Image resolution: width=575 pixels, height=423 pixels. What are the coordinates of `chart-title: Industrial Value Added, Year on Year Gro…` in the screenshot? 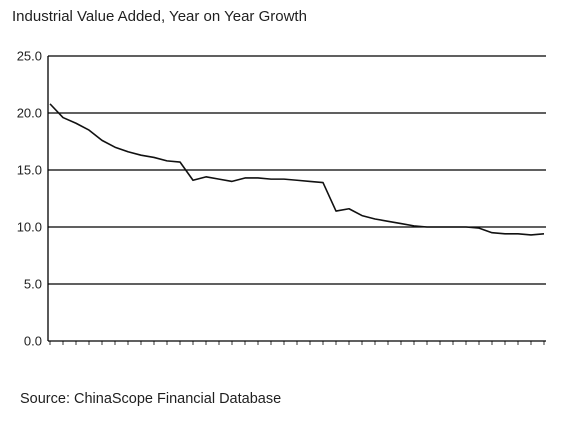 It's located at (159, 16).